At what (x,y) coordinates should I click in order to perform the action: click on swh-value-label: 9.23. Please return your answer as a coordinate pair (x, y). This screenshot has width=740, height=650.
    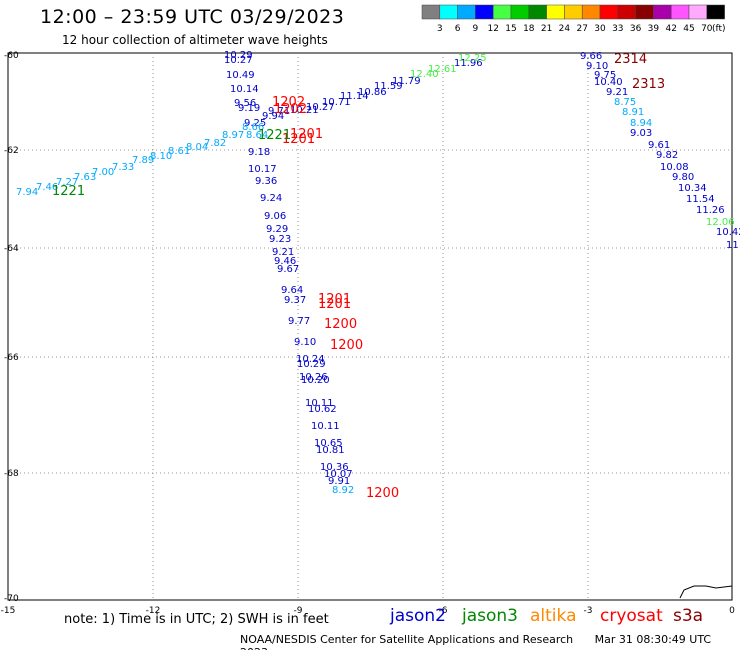
    Looking at the image, I should click on (280, 239).